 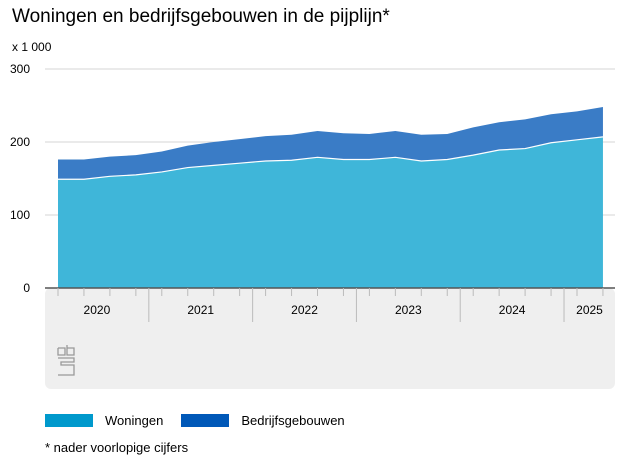 I want to click on x-year-label: 2020, so click(x=97, y=310).